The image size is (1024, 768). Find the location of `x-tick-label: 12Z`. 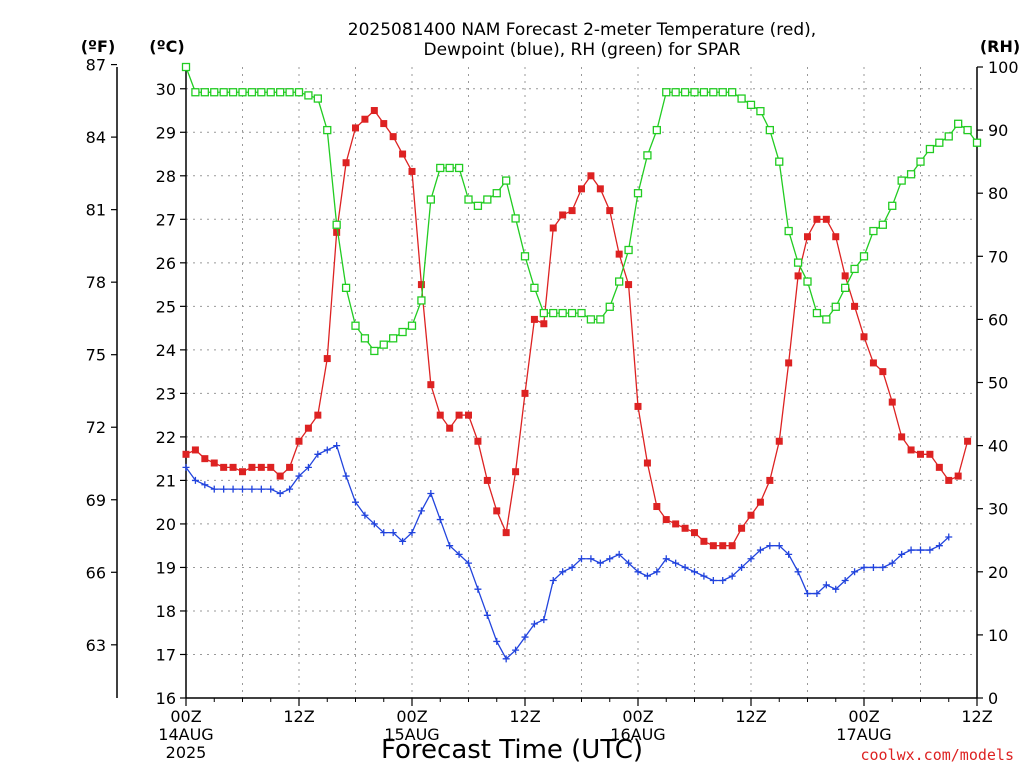

x-tick-label: 12Z is located at coordinates (976, 716).